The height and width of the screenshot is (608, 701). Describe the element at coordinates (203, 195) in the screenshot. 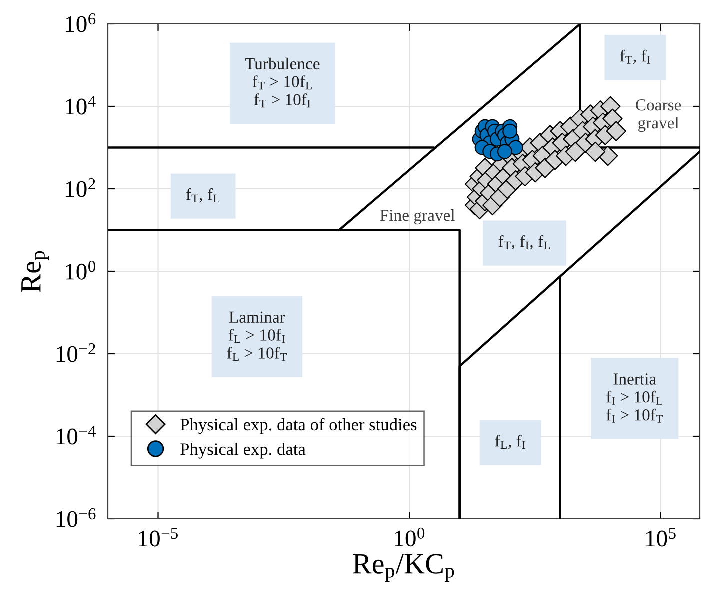

I see `annotation: f$_{T}$, f$_{L}$` at that location.